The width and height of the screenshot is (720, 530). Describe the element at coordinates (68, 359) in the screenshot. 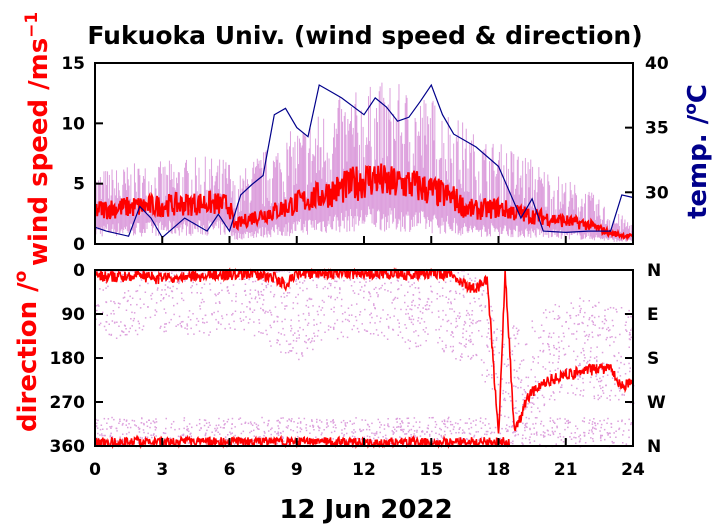

I see `bottom-left-tick-label: 180` at that location.